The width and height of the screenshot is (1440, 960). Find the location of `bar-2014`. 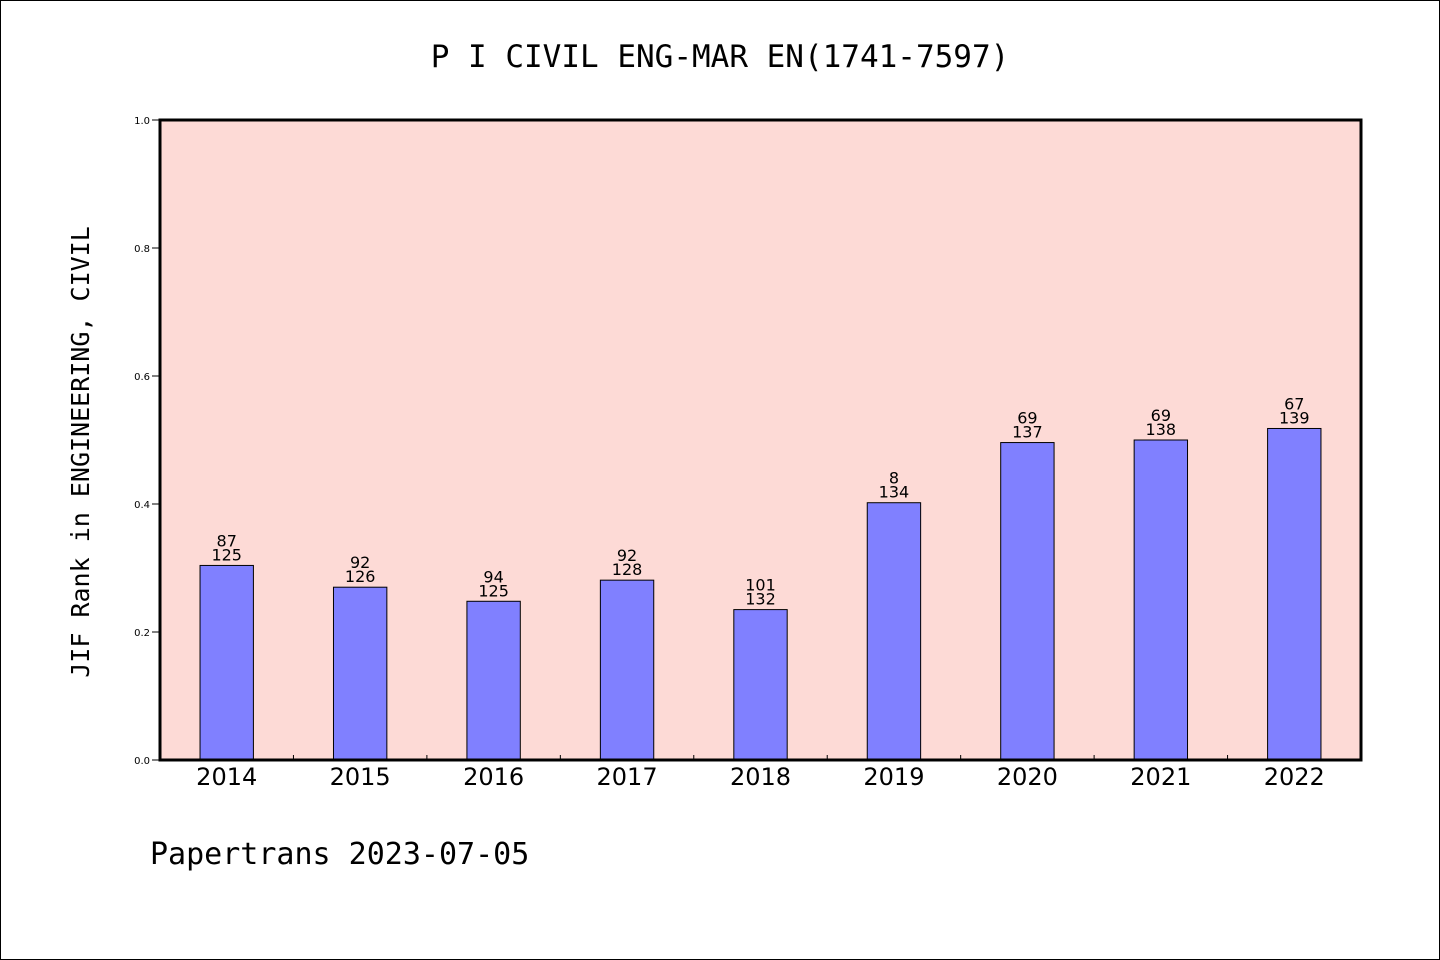

bar-2014 is located at coordinates (226, 662).